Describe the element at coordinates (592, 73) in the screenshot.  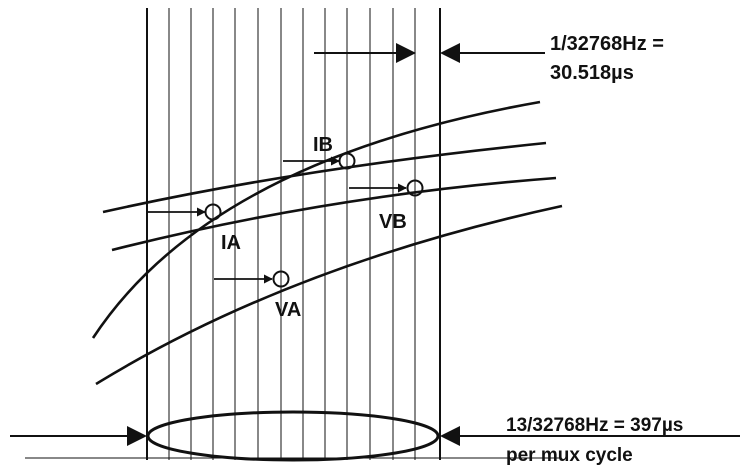
I see `period-label-line2: 30.518µs` at that location.